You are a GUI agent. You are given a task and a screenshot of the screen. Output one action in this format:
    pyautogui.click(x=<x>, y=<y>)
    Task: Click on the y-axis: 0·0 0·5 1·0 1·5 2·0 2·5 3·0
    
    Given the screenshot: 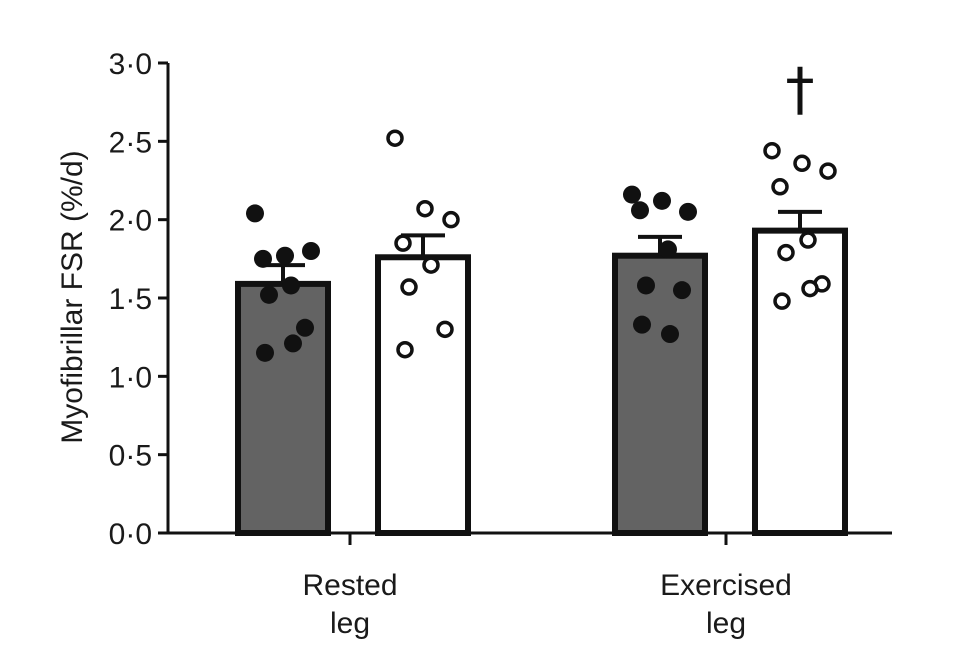 What is the action you would take?
    pyautogui.click(x=139, y=299)
    